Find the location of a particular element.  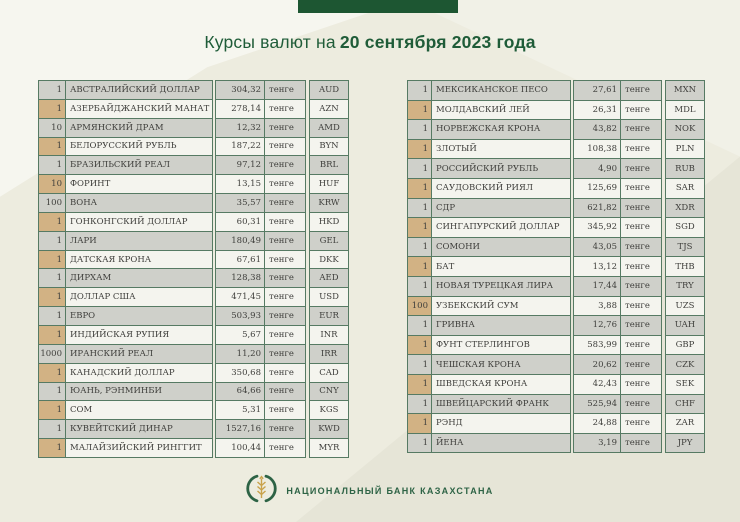

cell-rate: 3,19 is located at coordinates (597, 443).